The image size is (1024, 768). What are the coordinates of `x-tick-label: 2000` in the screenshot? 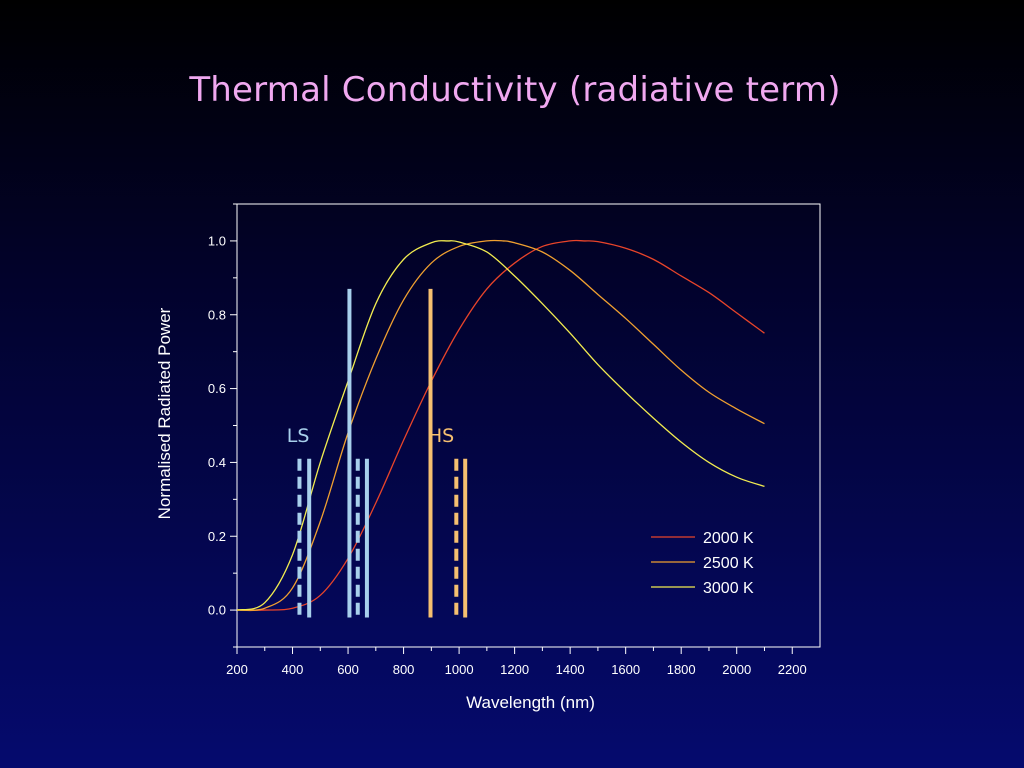 It's located at (736, 669).